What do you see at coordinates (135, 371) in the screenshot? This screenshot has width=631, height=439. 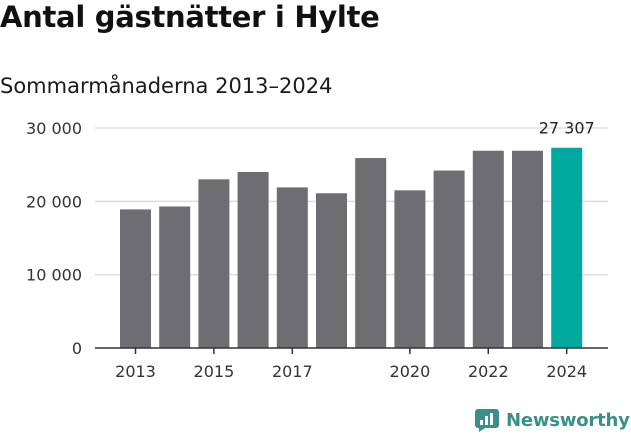 I see `x-tick-label: 2013` at bounding box center [135, 371].